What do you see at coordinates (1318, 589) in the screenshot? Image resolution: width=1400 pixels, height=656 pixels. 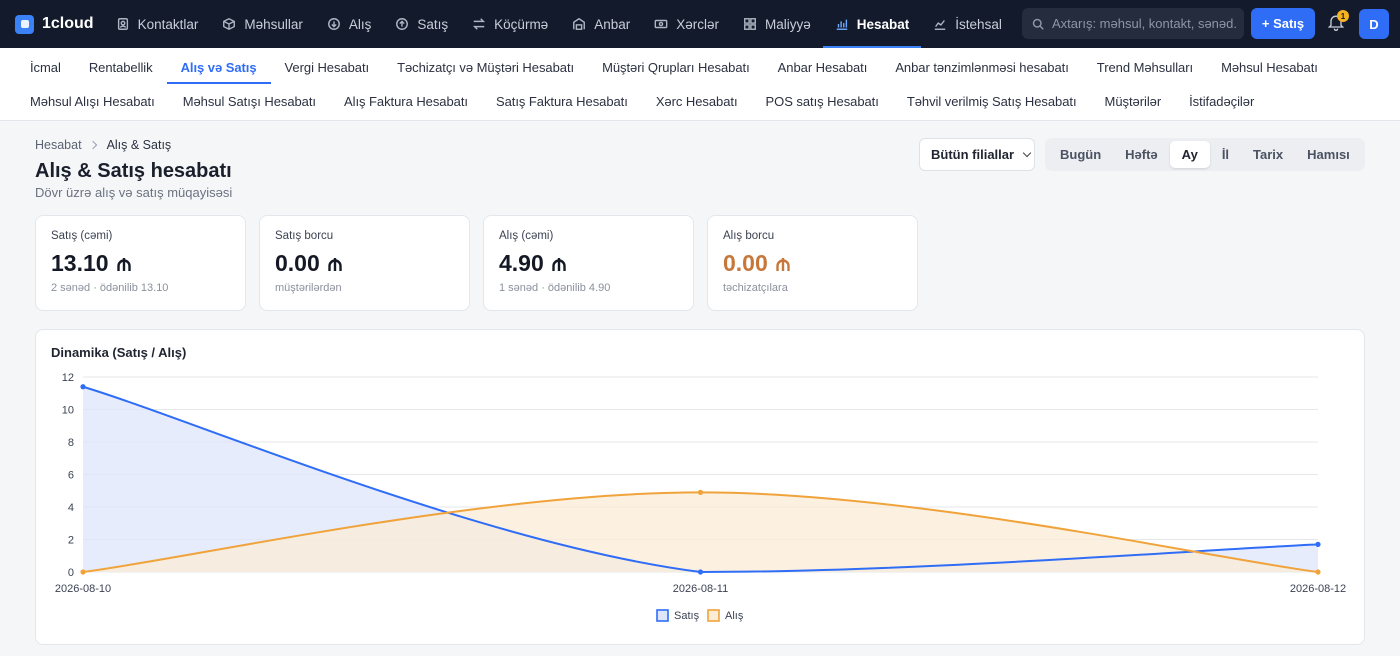 I see `x-tick-label: 2026-08-12` at bounding box center [1318, 589].